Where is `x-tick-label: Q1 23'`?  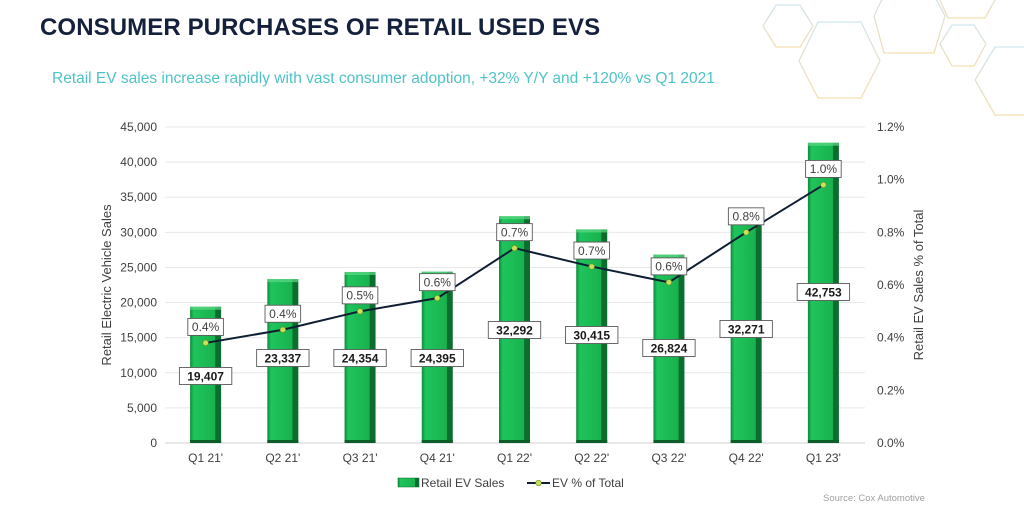
x-tick-label: Q1 23' is located at coordinates (823, 458).